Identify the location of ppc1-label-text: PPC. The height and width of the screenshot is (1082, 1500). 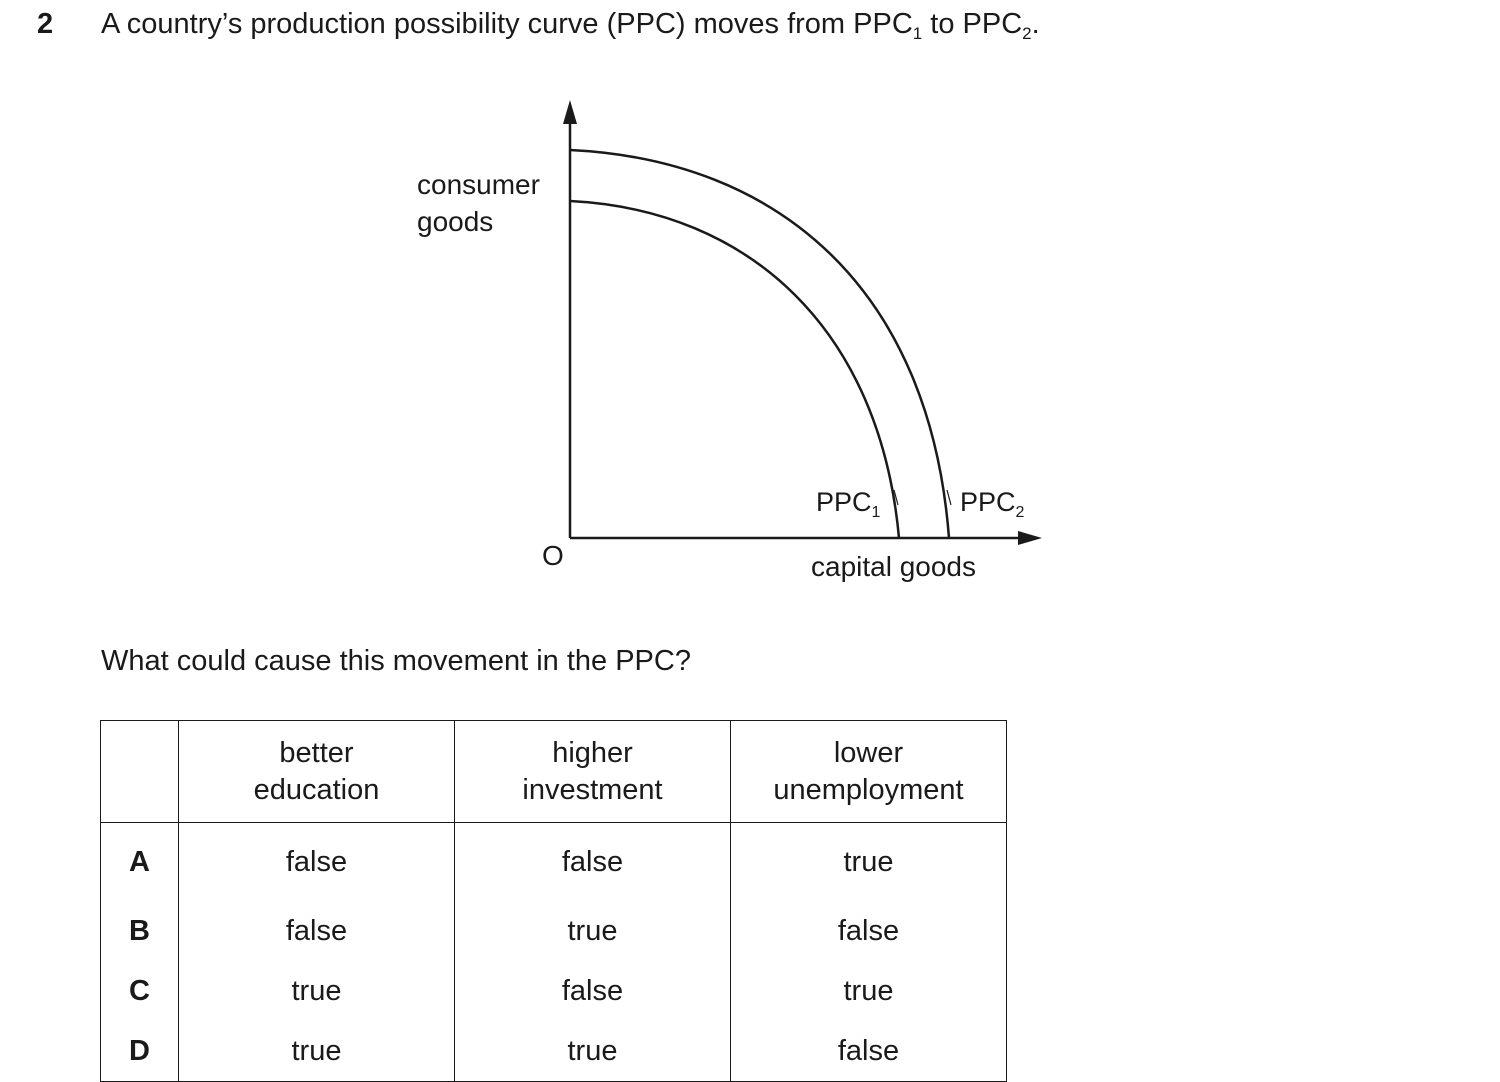
(844, 502).